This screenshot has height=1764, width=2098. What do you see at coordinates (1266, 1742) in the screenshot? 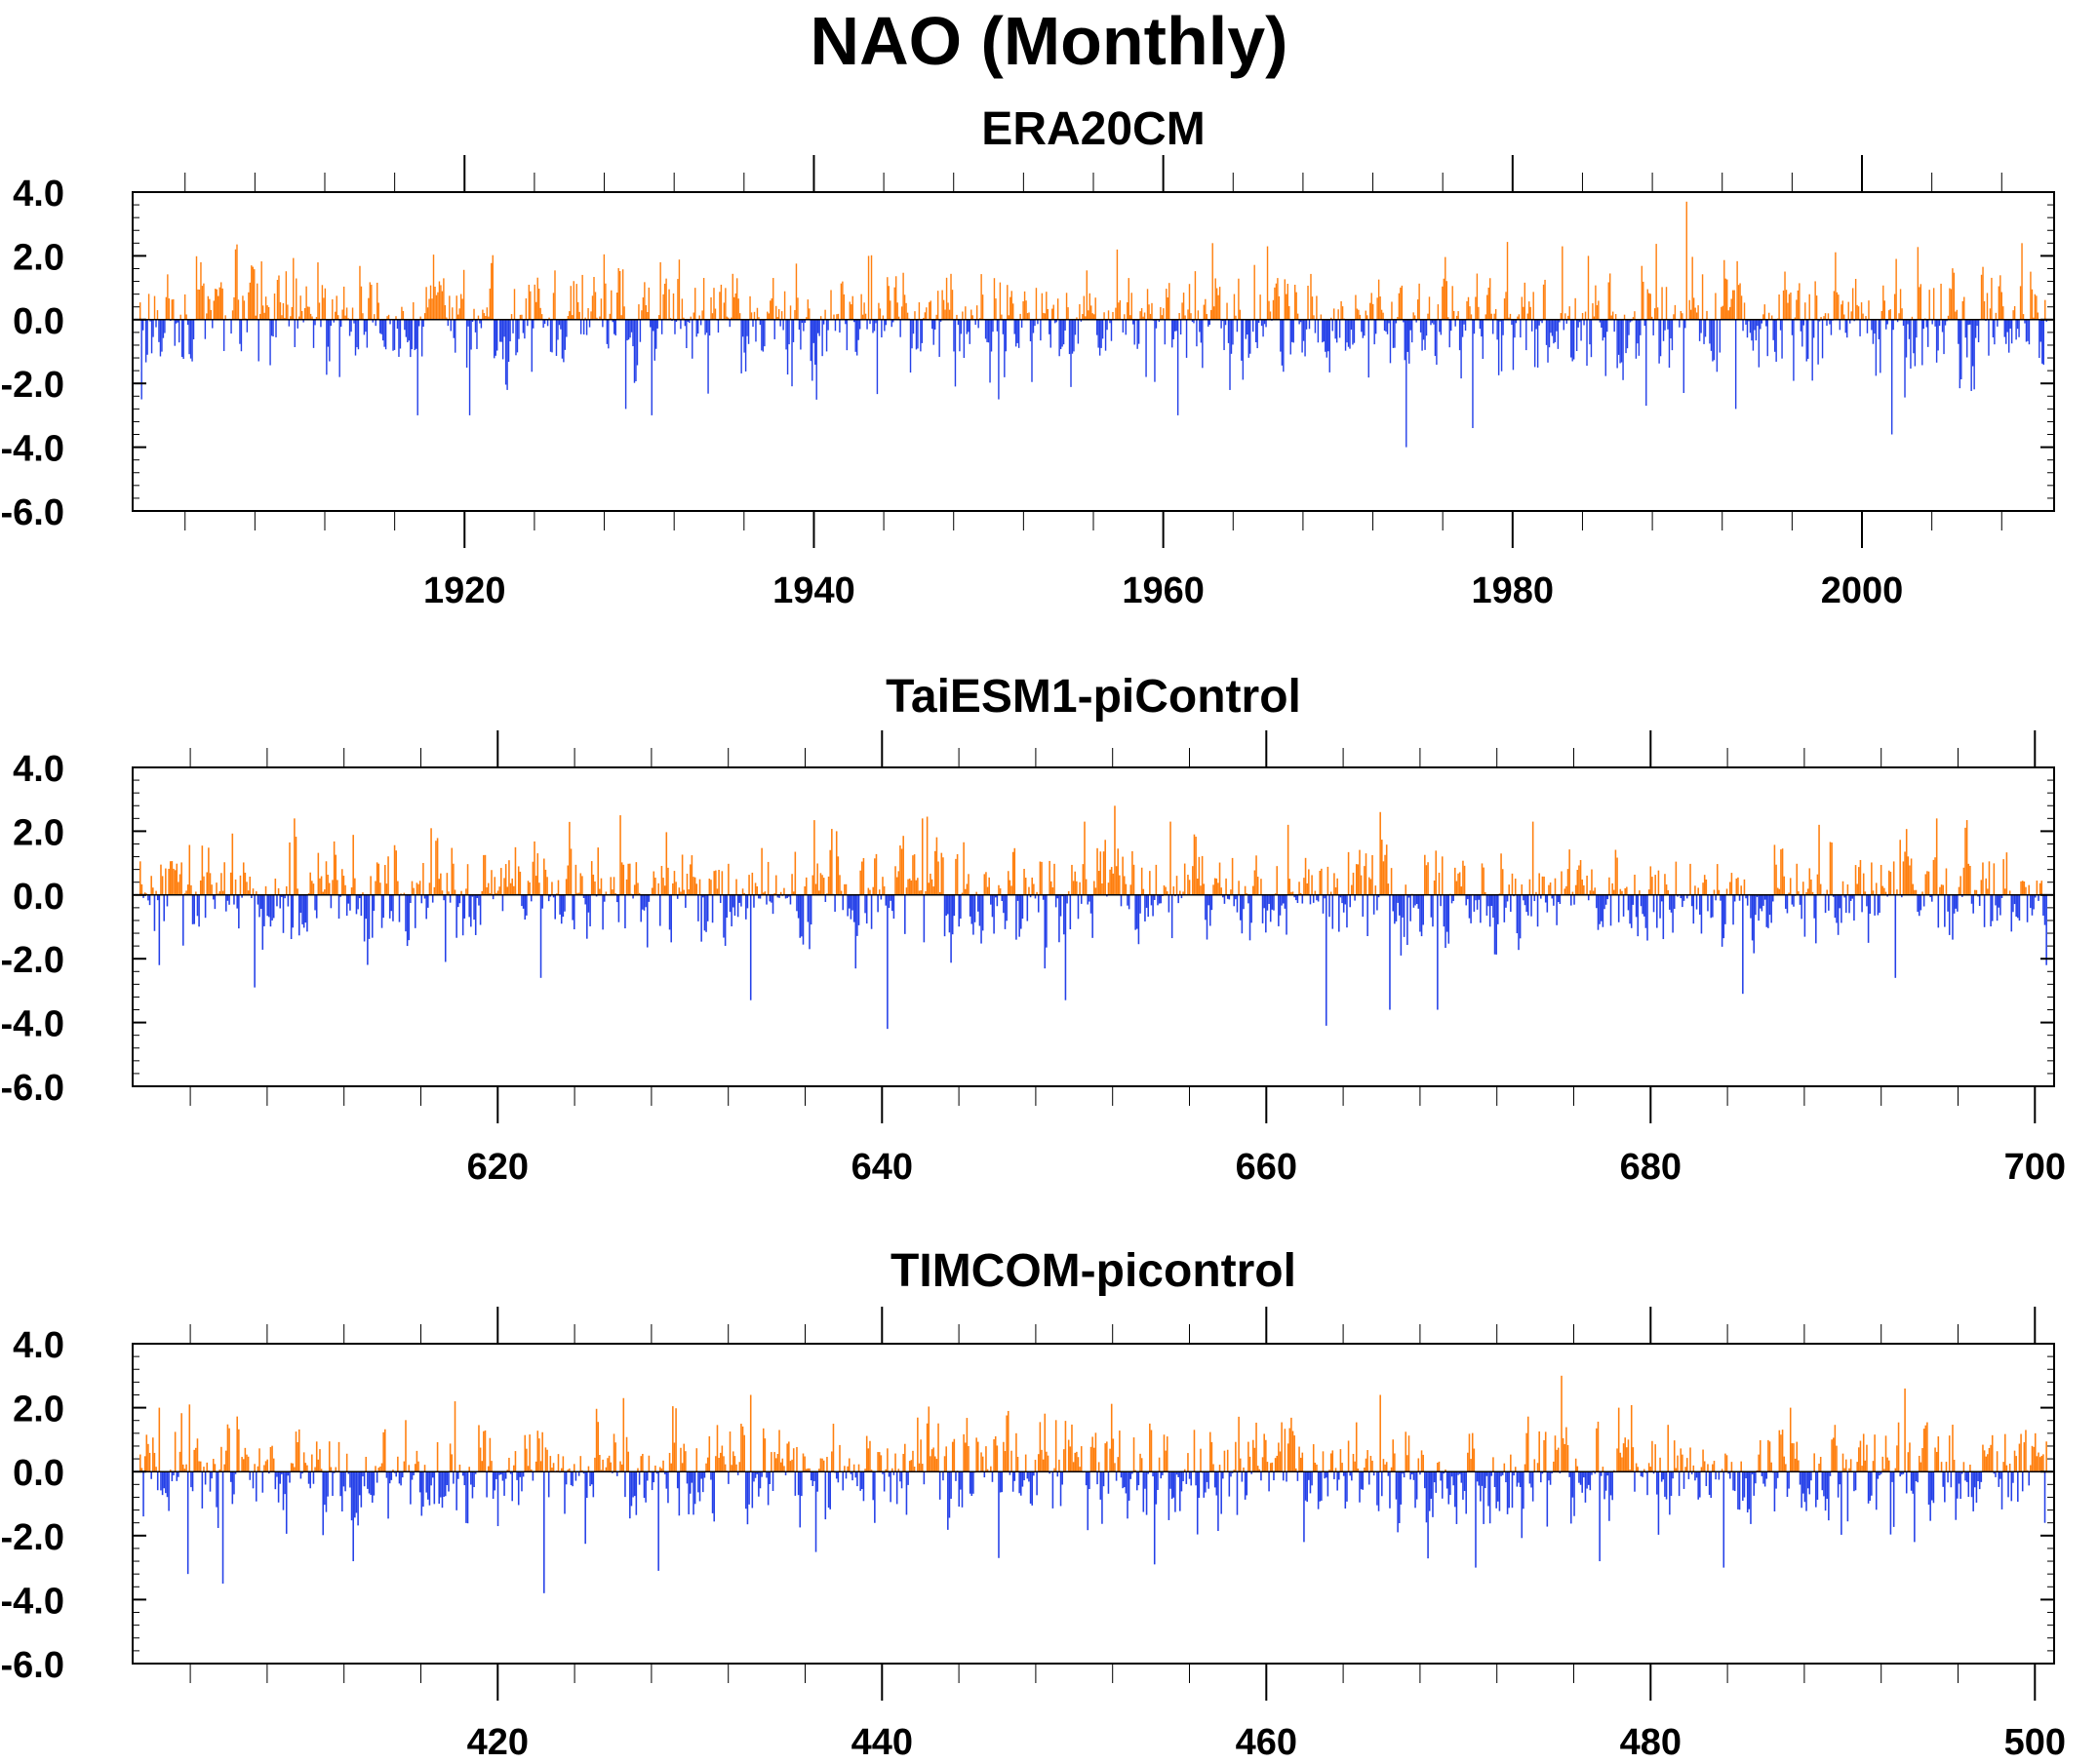
I see `x-tick-label: 460` at bounding box center [1266, 1742].